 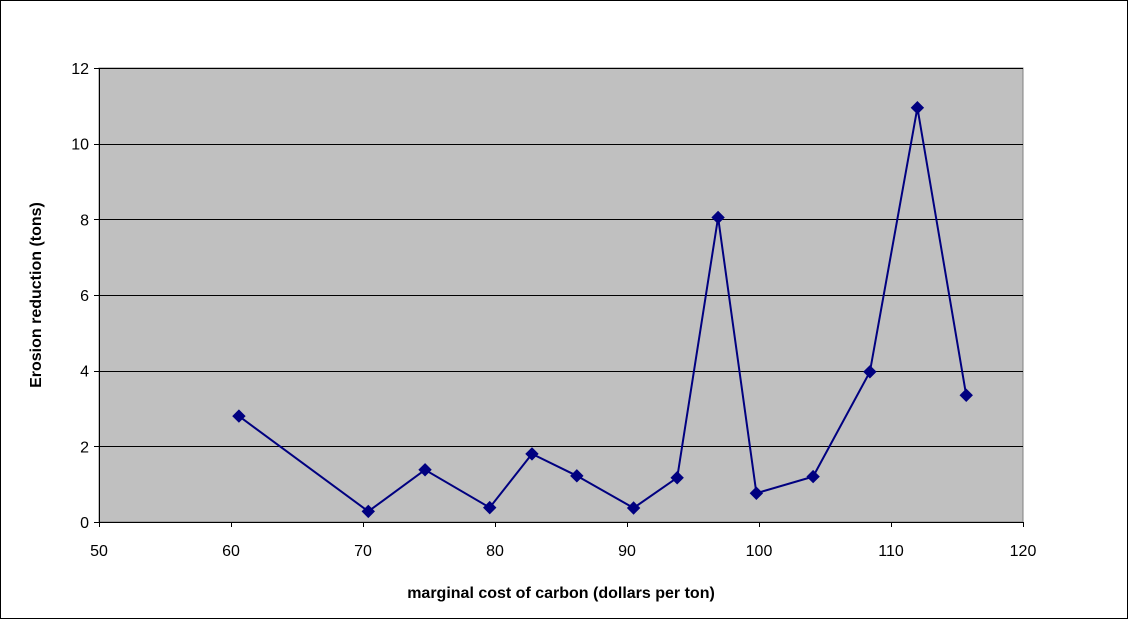 I want to click on y-tick-label-0: 0, so click(x=84, y=523).